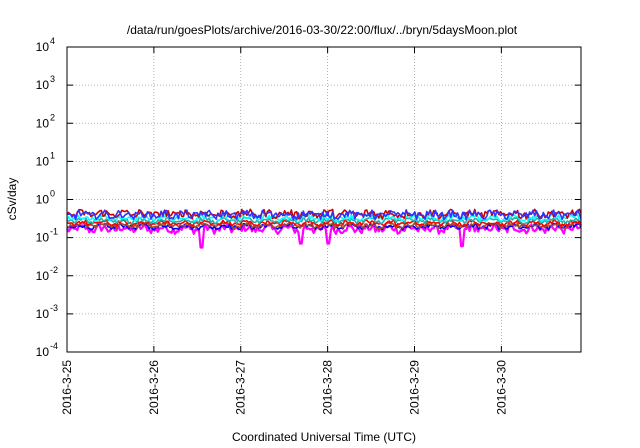 Image resolution: width=640 pixels, height=448 pixels. Describe the element at coordinates (414, 387) in the screenshot. I see `x-tick-label: 2016-3-29` at that location.